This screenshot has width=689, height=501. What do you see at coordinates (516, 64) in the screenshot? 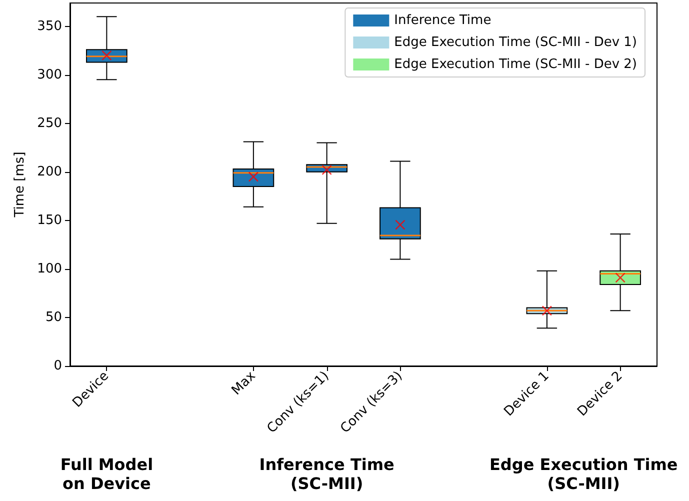
I see `legend-label: Edge Execution Time (SC-MII - Dev 2)` at bounding box center [516, 64].